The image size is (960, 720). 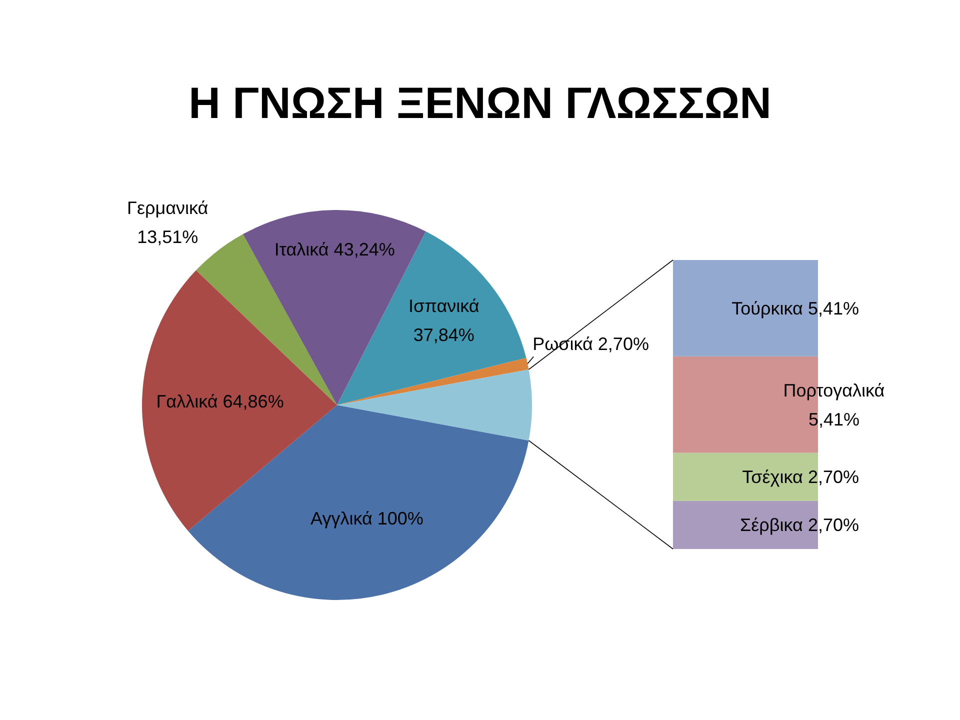 I want to click on slice-label: Ισπανικά, so click(x=444, y=306).